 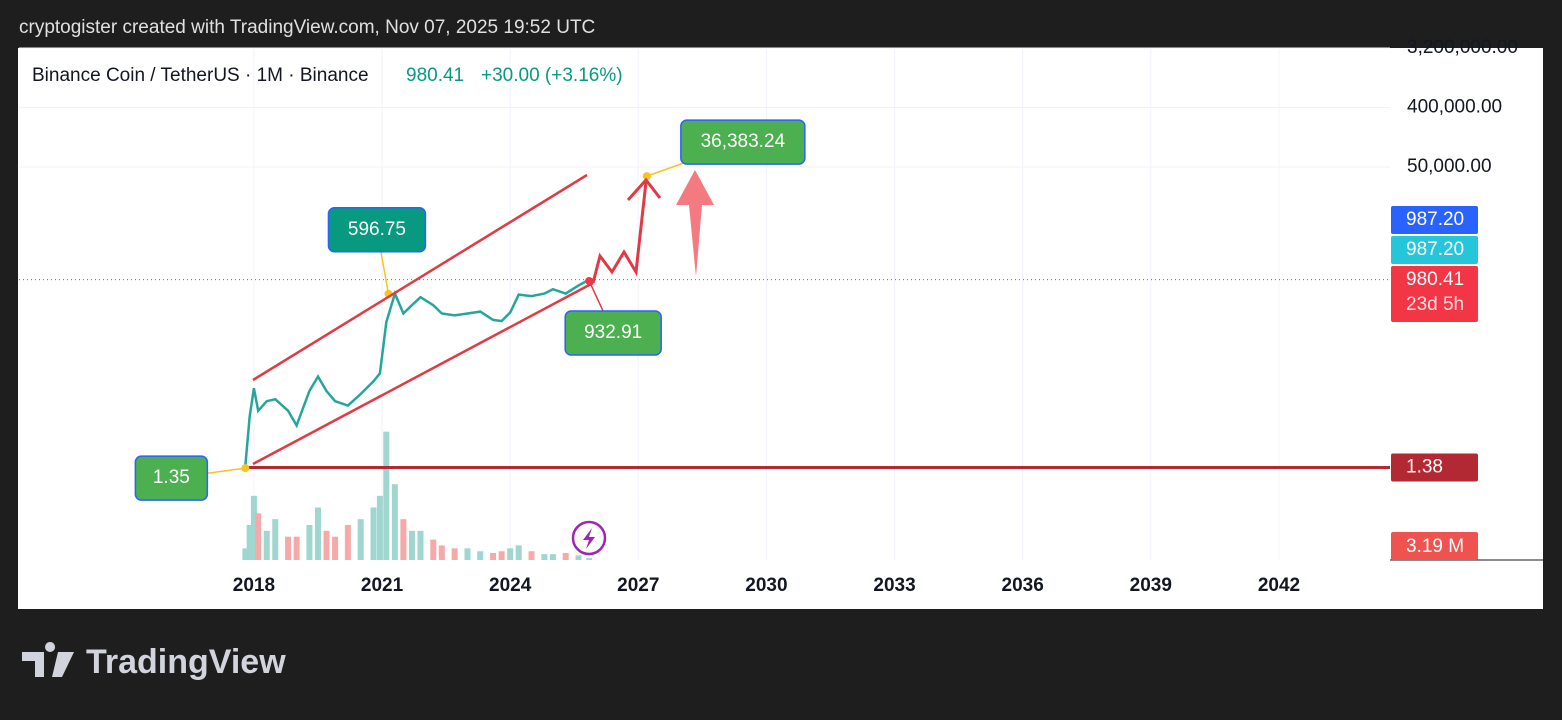 What do you see at coordinates (200, 75) in the screenshot?
I see `symbol: Binance Coin / TetherUS · 1M · Binance` at bounding box center [200, 75].